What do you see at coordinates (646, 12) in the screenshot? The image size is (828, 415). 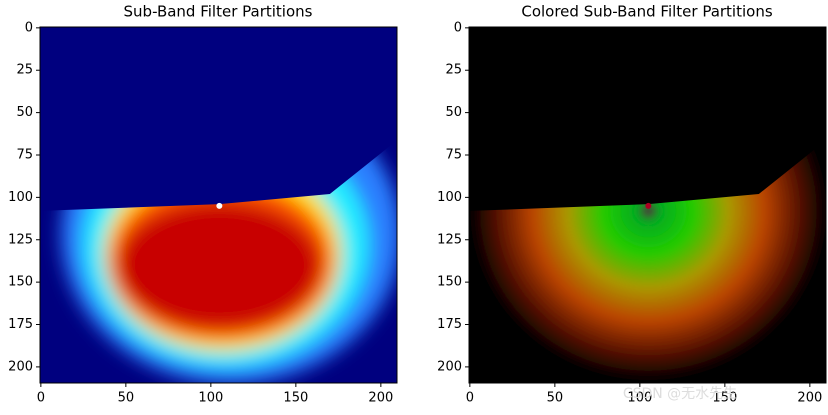 I see `chart-title: Colored Sub-Band Filter Partitions` at bounding box center [646, 12].